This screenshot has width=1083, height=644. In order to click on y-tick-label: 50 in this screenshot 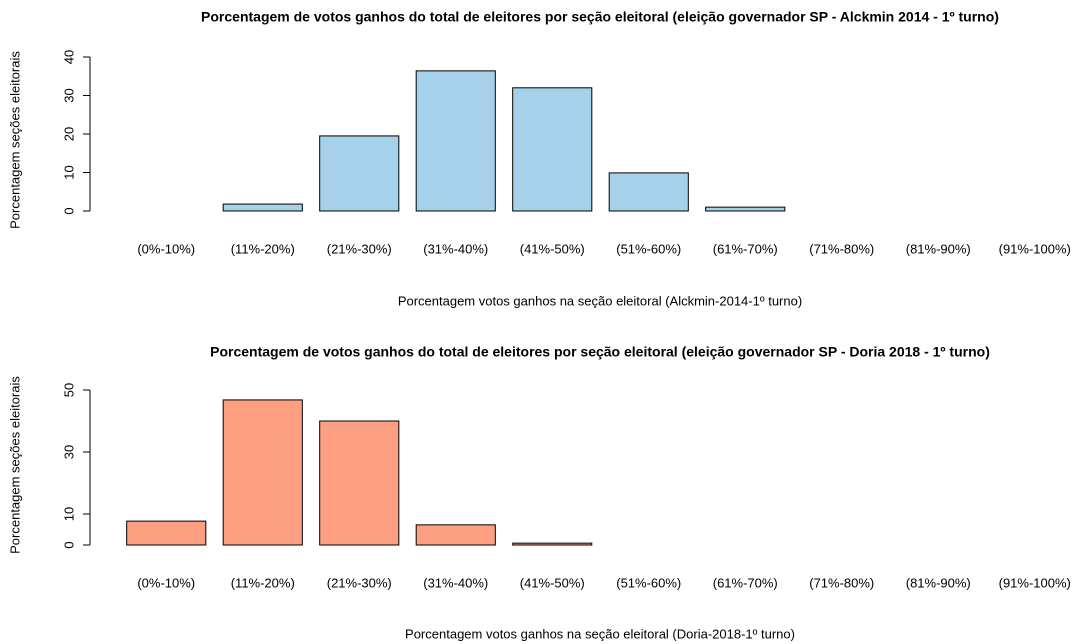, I will do `click(68, 390)`.